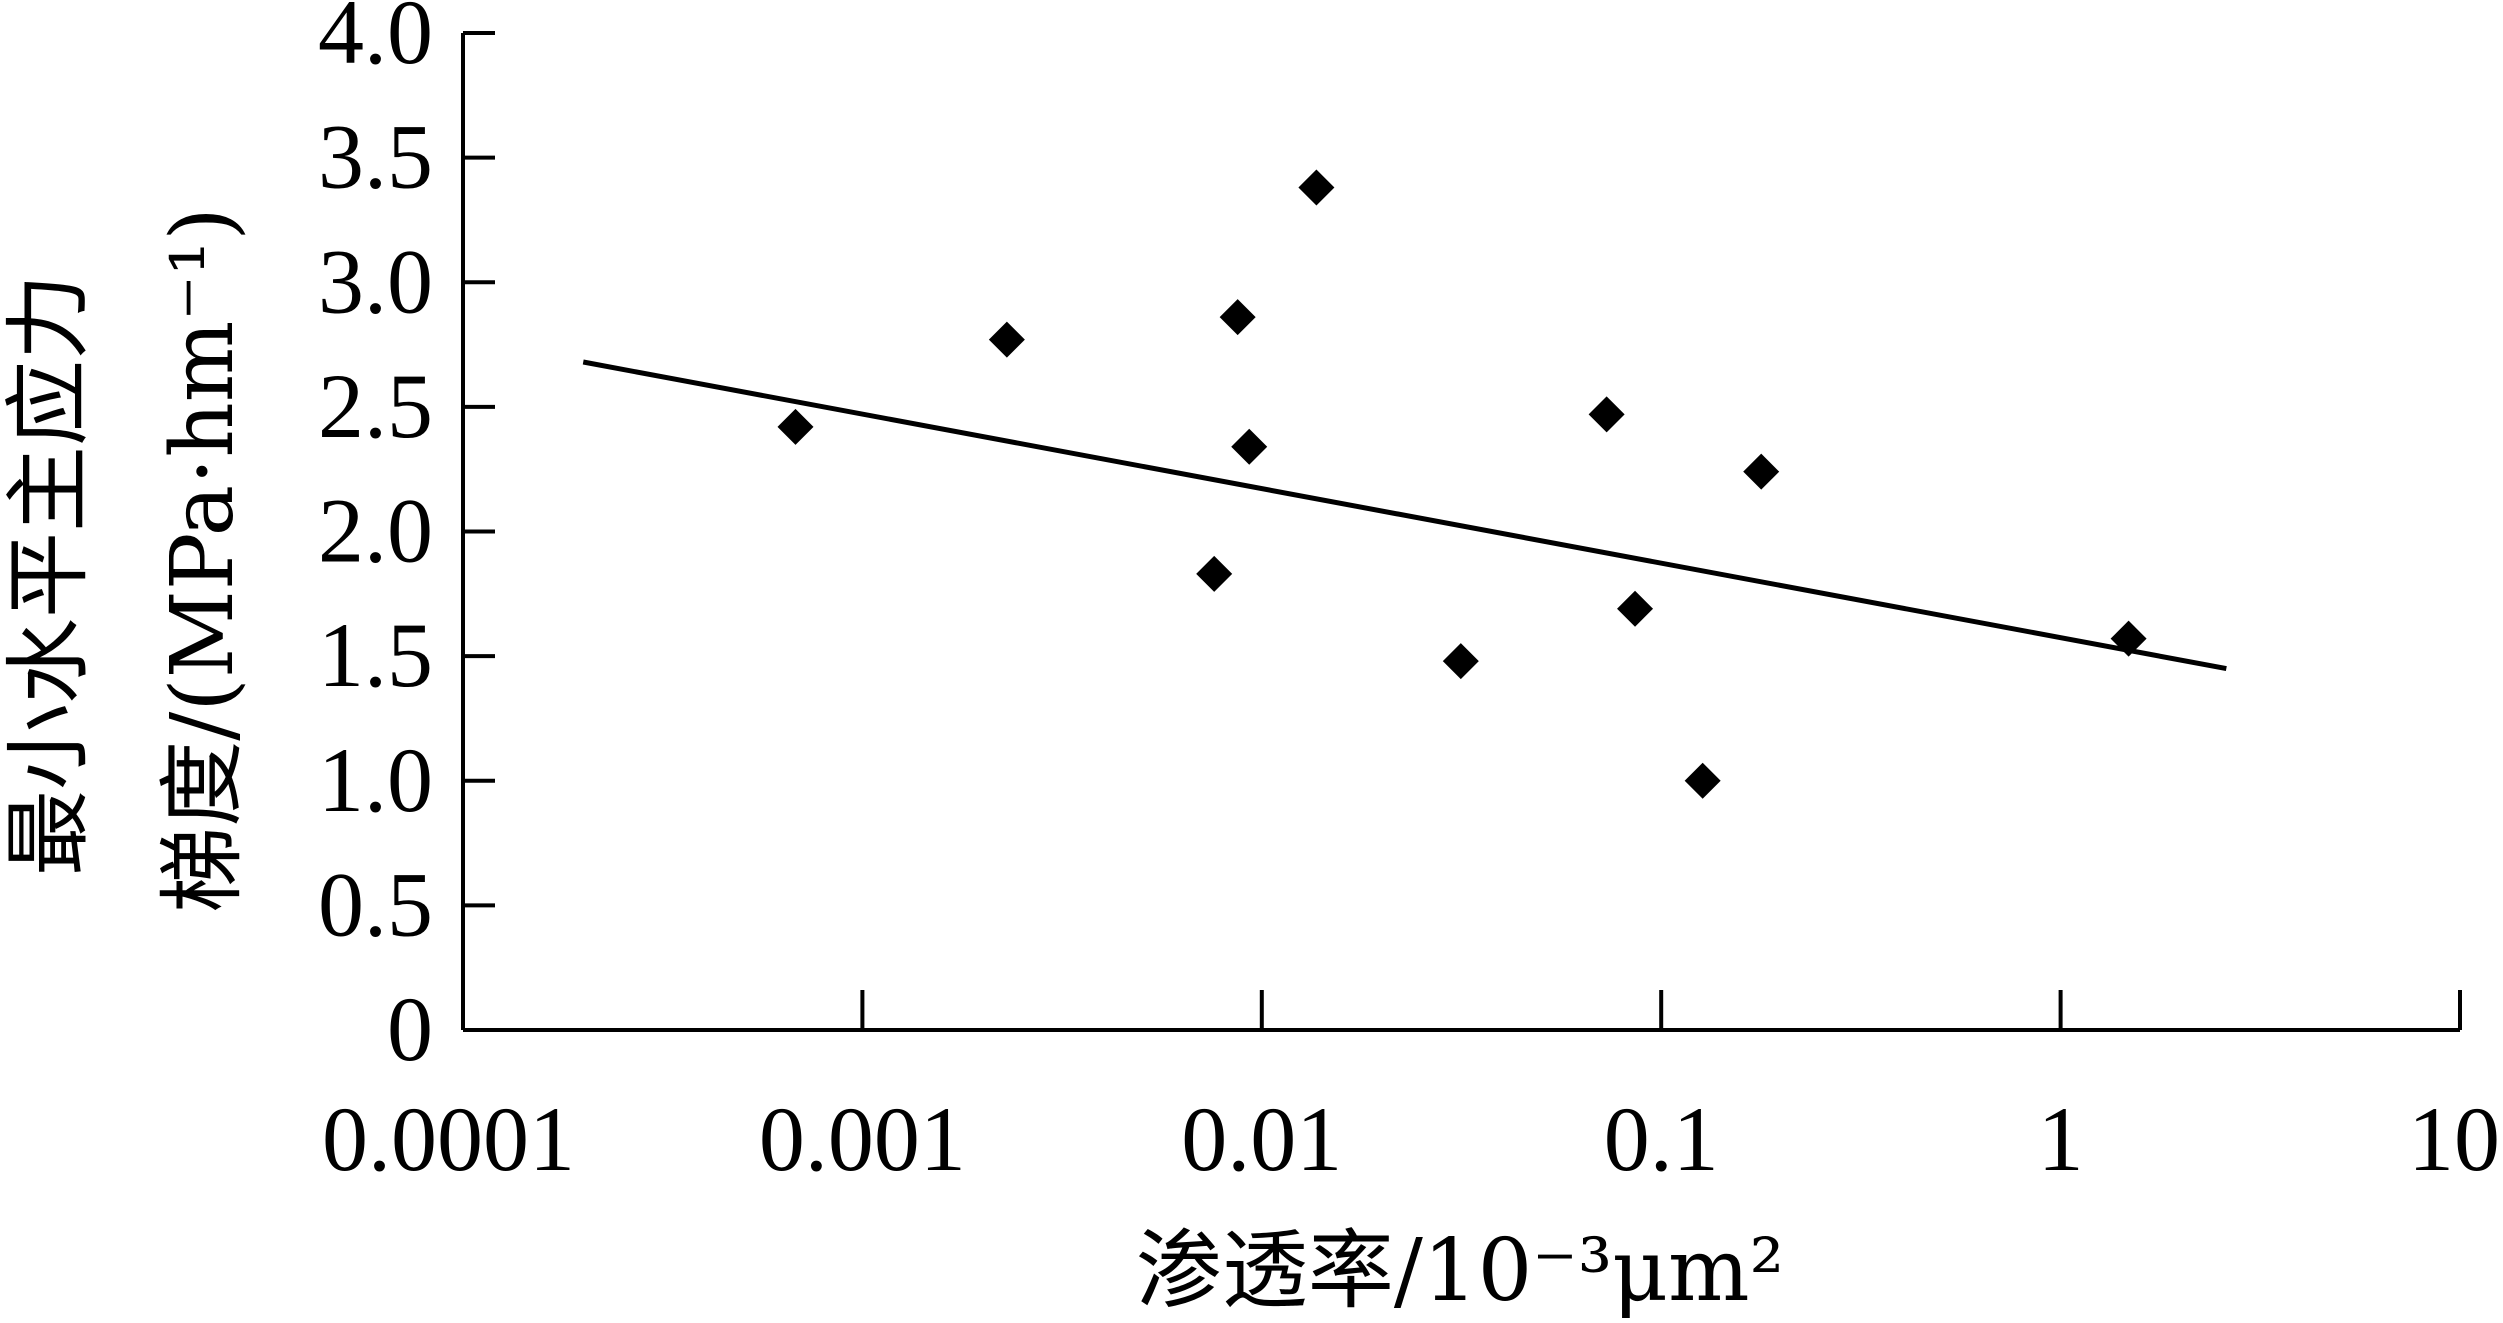 This screenshot has width=2503, height=1323. Describe the element at coordinates (862, 1139) in the screenshot. I see `x-tick-label: 0.001` at that location.